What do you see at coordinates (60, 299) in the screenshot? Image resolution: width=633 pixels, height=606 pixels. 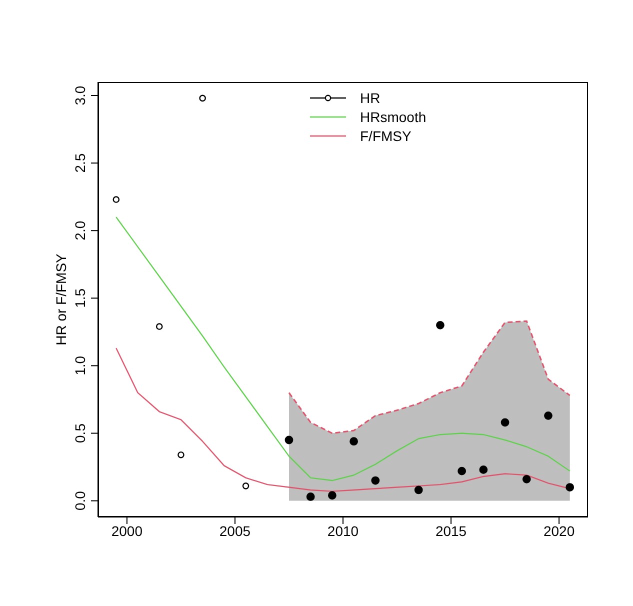 I see `y-axis-title: HR or F/FMSY` at bounding box center [60, 299].